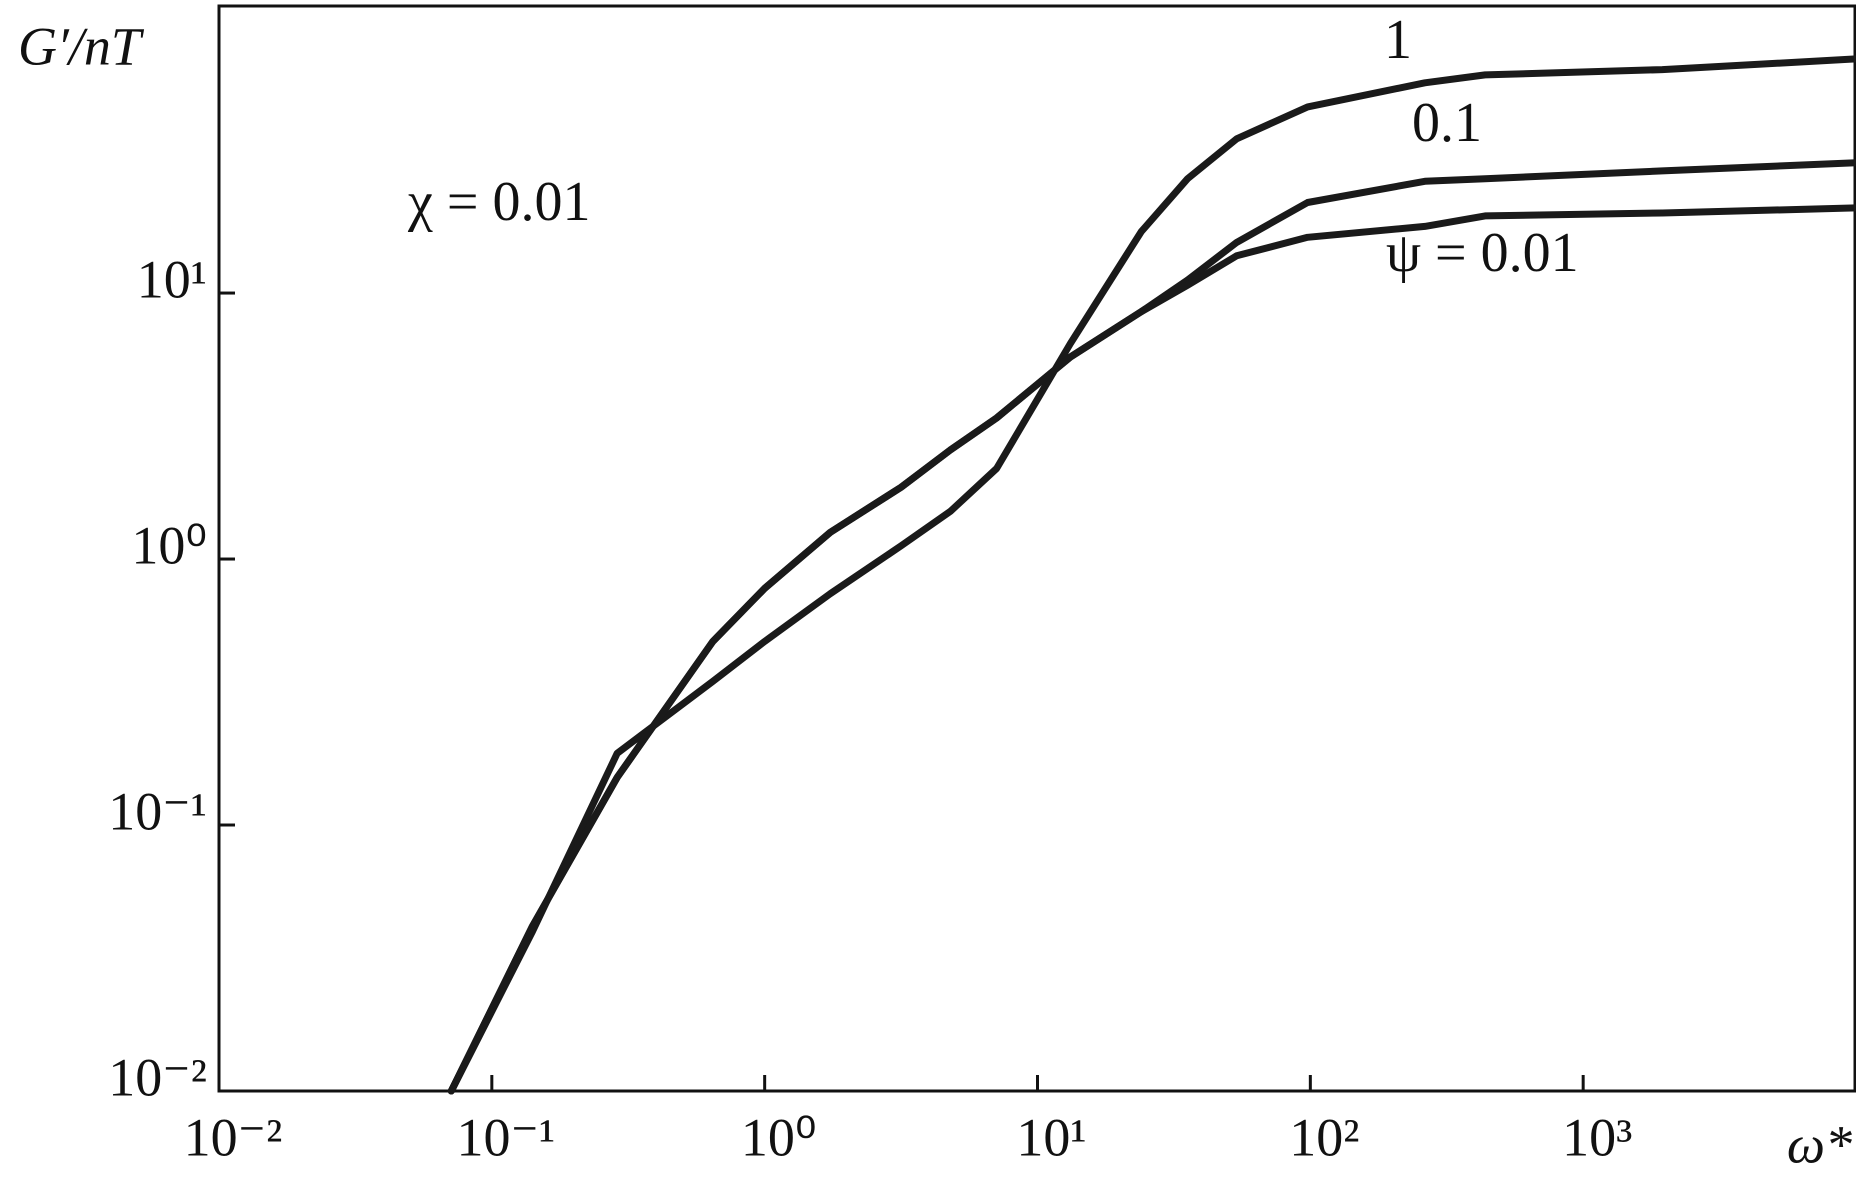 This screenshot has width=1856, height=1180. What do you see at coordinates (233, 1137) in the screenshot?
I see `x-tick-label: 10⁻²` at bounding box center [233, 1137].